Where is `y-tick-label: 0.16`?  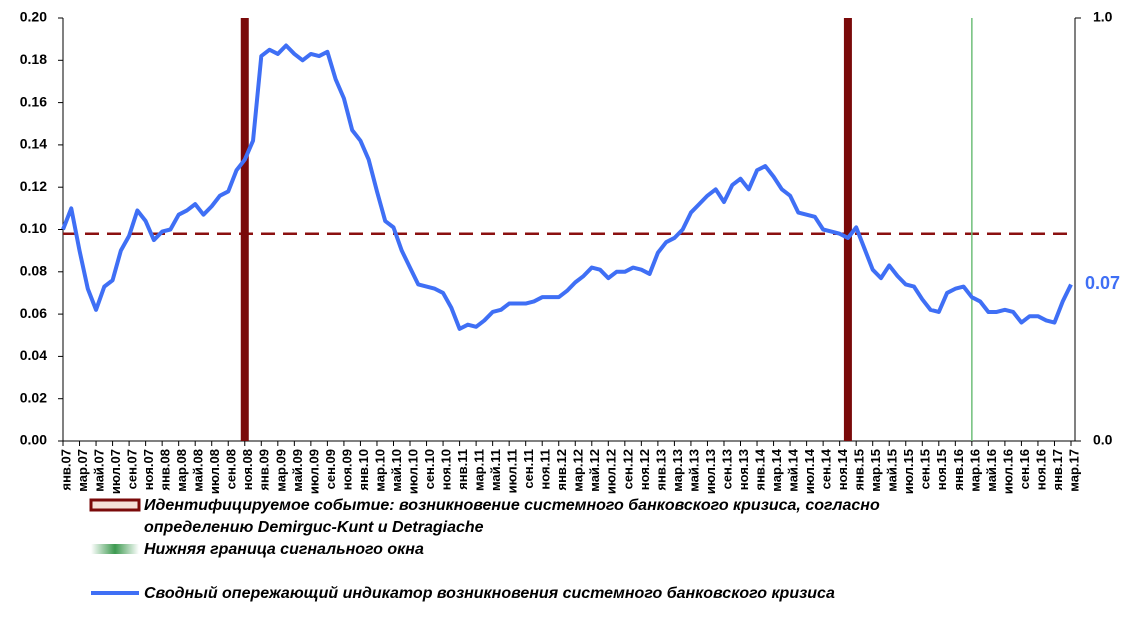
y-tick-label: 0.16 is located at coordinates (33, 101).